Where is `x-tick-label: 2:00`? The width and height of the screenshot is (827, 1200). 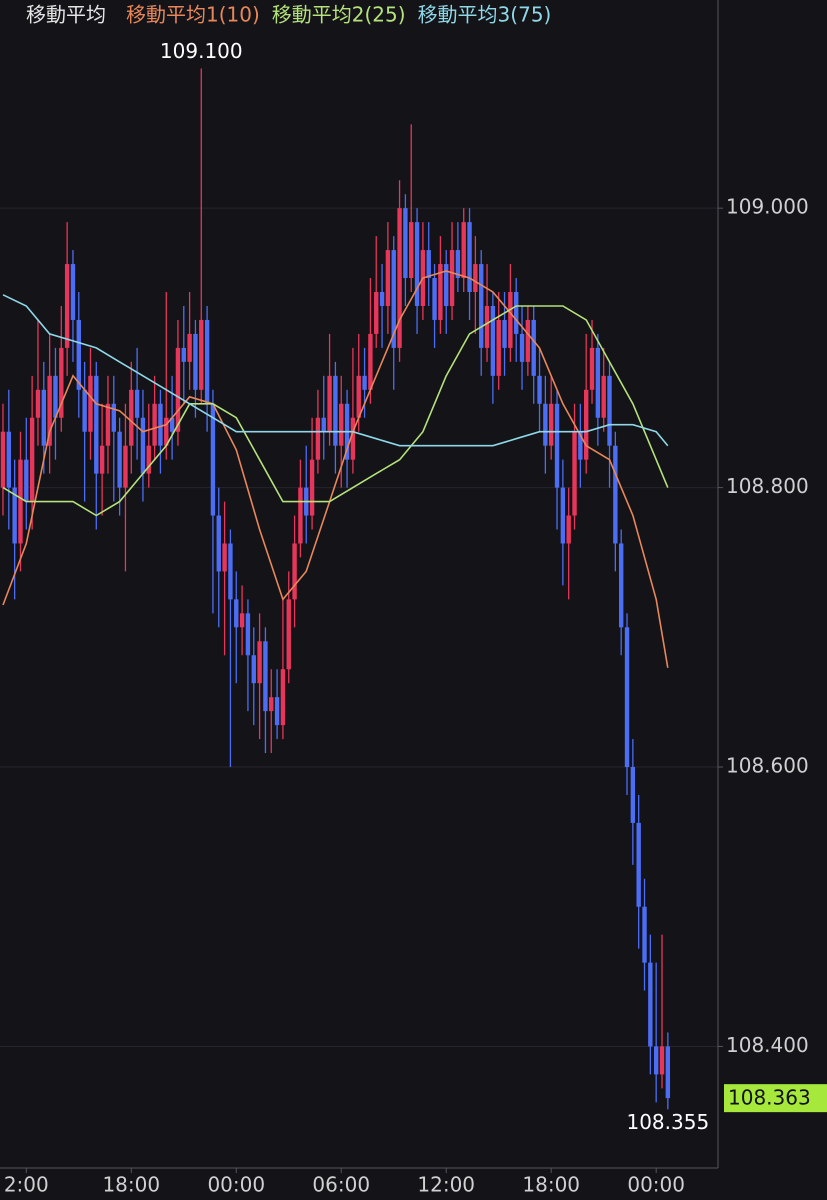 x-tick-label: 2:00 is located at coordinates (26, 1185).